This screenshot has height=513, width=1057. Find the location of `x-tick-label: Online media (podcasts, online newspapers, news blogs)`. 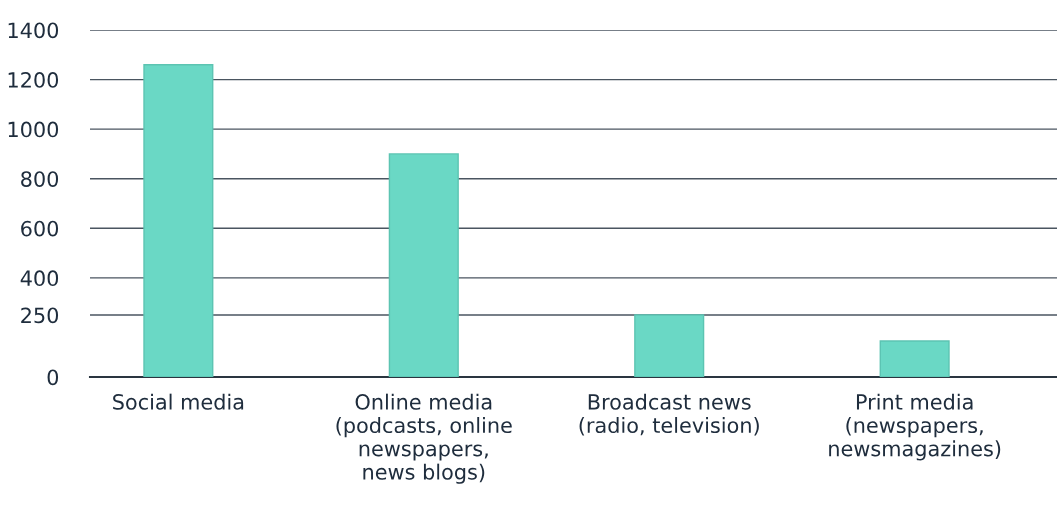

x-tick-label: Online media (podcasts, online newspapers, news blogs) is located at coordinates (424, 438).